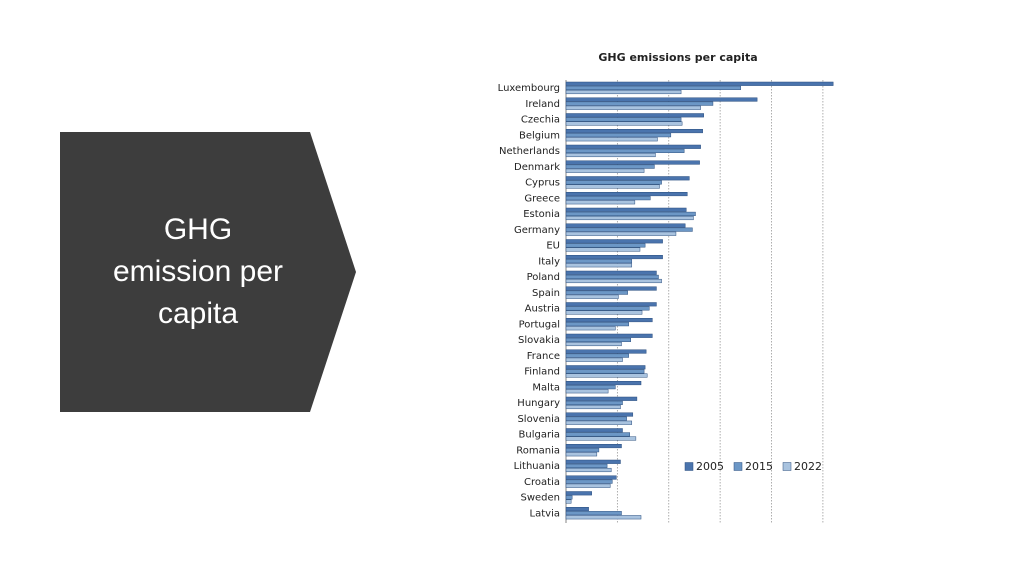 Image resolution: width=1024 pixels, height=576 pixels. What do you see at coordinates (529, 88) in the screenshot?
I see `category-label: Luxembourg` at bounding box center [529, 88].